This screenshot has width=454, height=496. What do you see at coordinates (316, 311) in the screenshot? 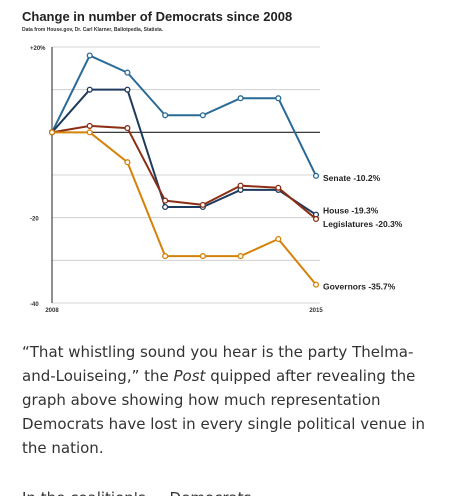
I see `x-tick-label: 2015` at bounding box center [316, 311].